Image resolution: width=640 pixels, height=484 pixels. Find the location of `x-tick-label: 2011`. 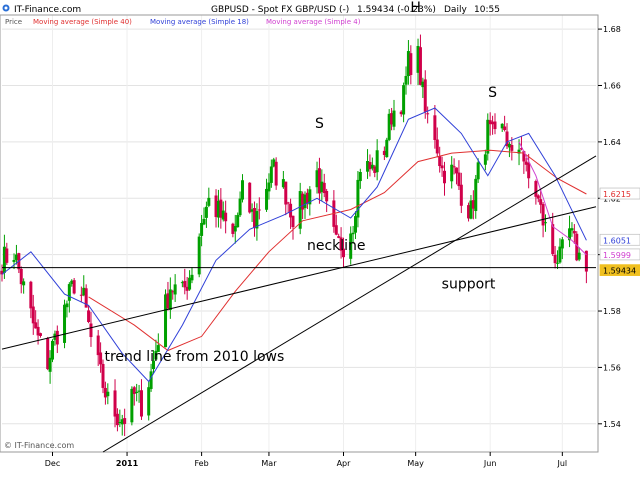

x-tick-label: 2011 is located at coordinates (127, 463).